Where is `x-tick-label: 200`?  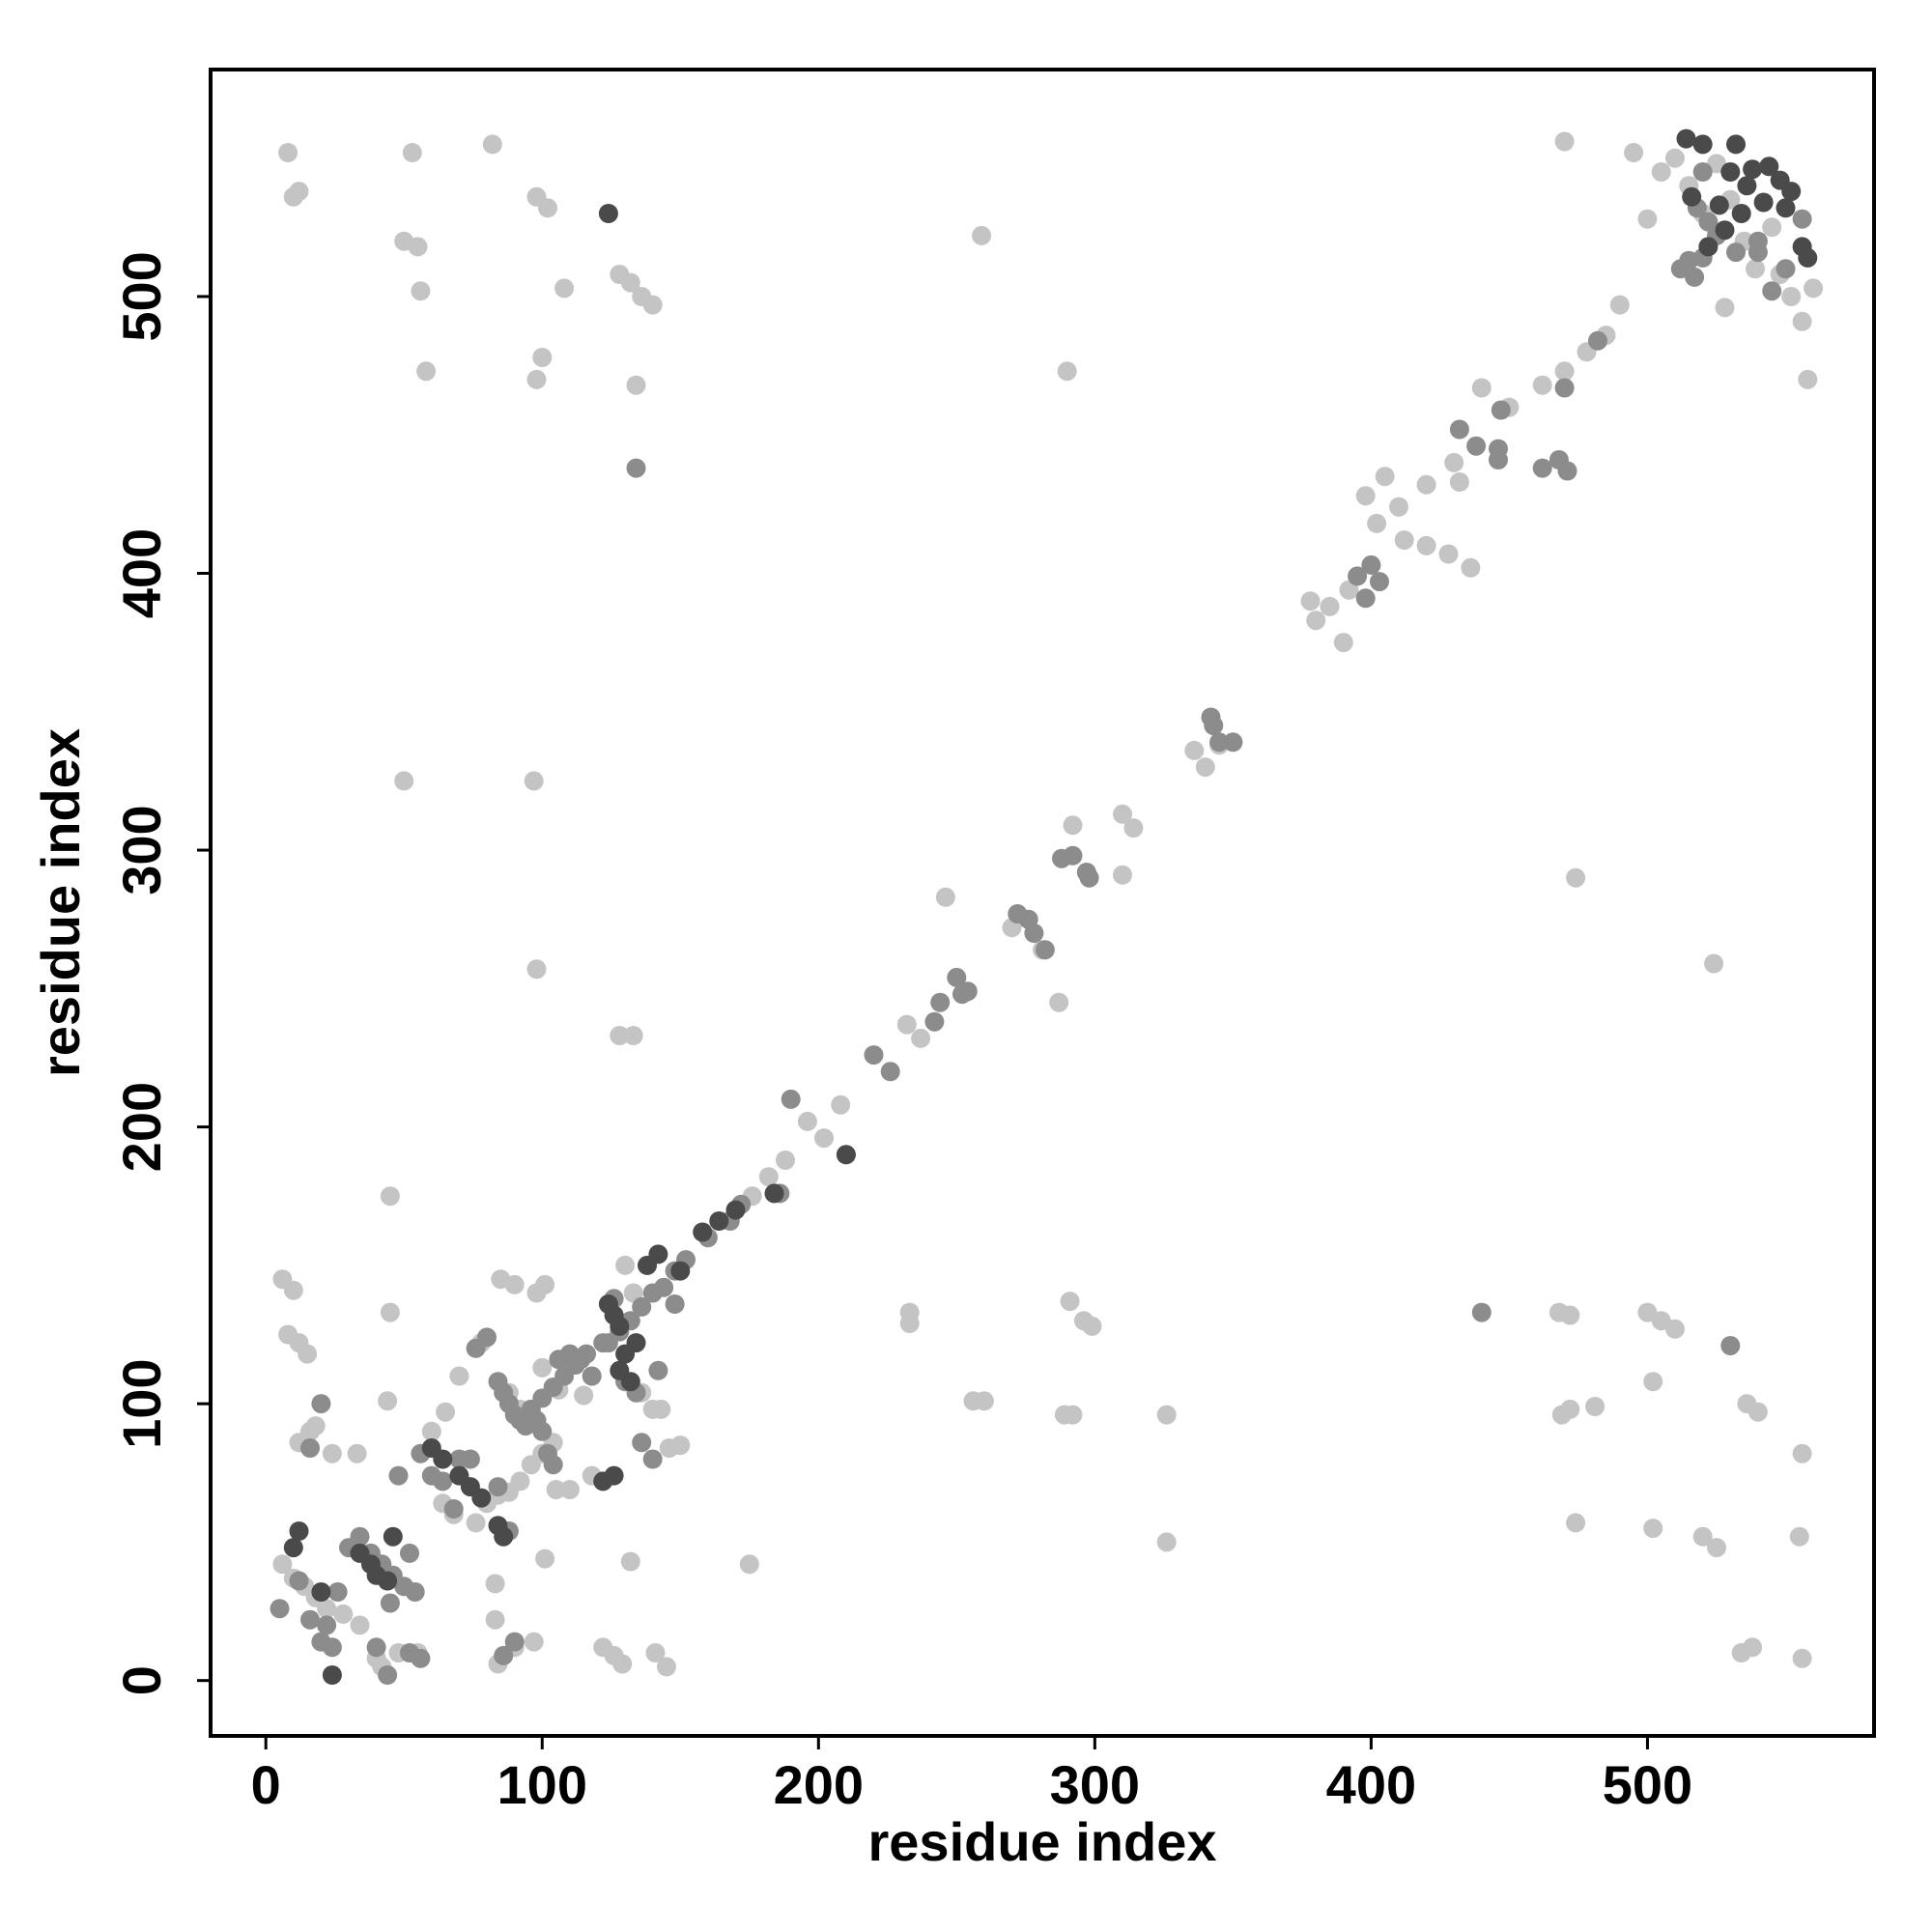
x-tick-label: 200 is located at coordinates (819, 1784).